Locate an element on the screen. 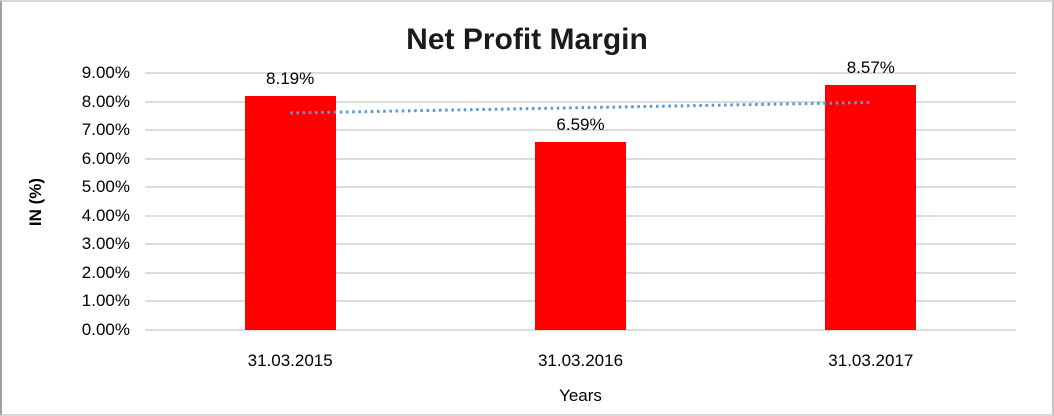 The image size is (1054, 416). x-axis-title: Years is located at coordinates (580, 395).